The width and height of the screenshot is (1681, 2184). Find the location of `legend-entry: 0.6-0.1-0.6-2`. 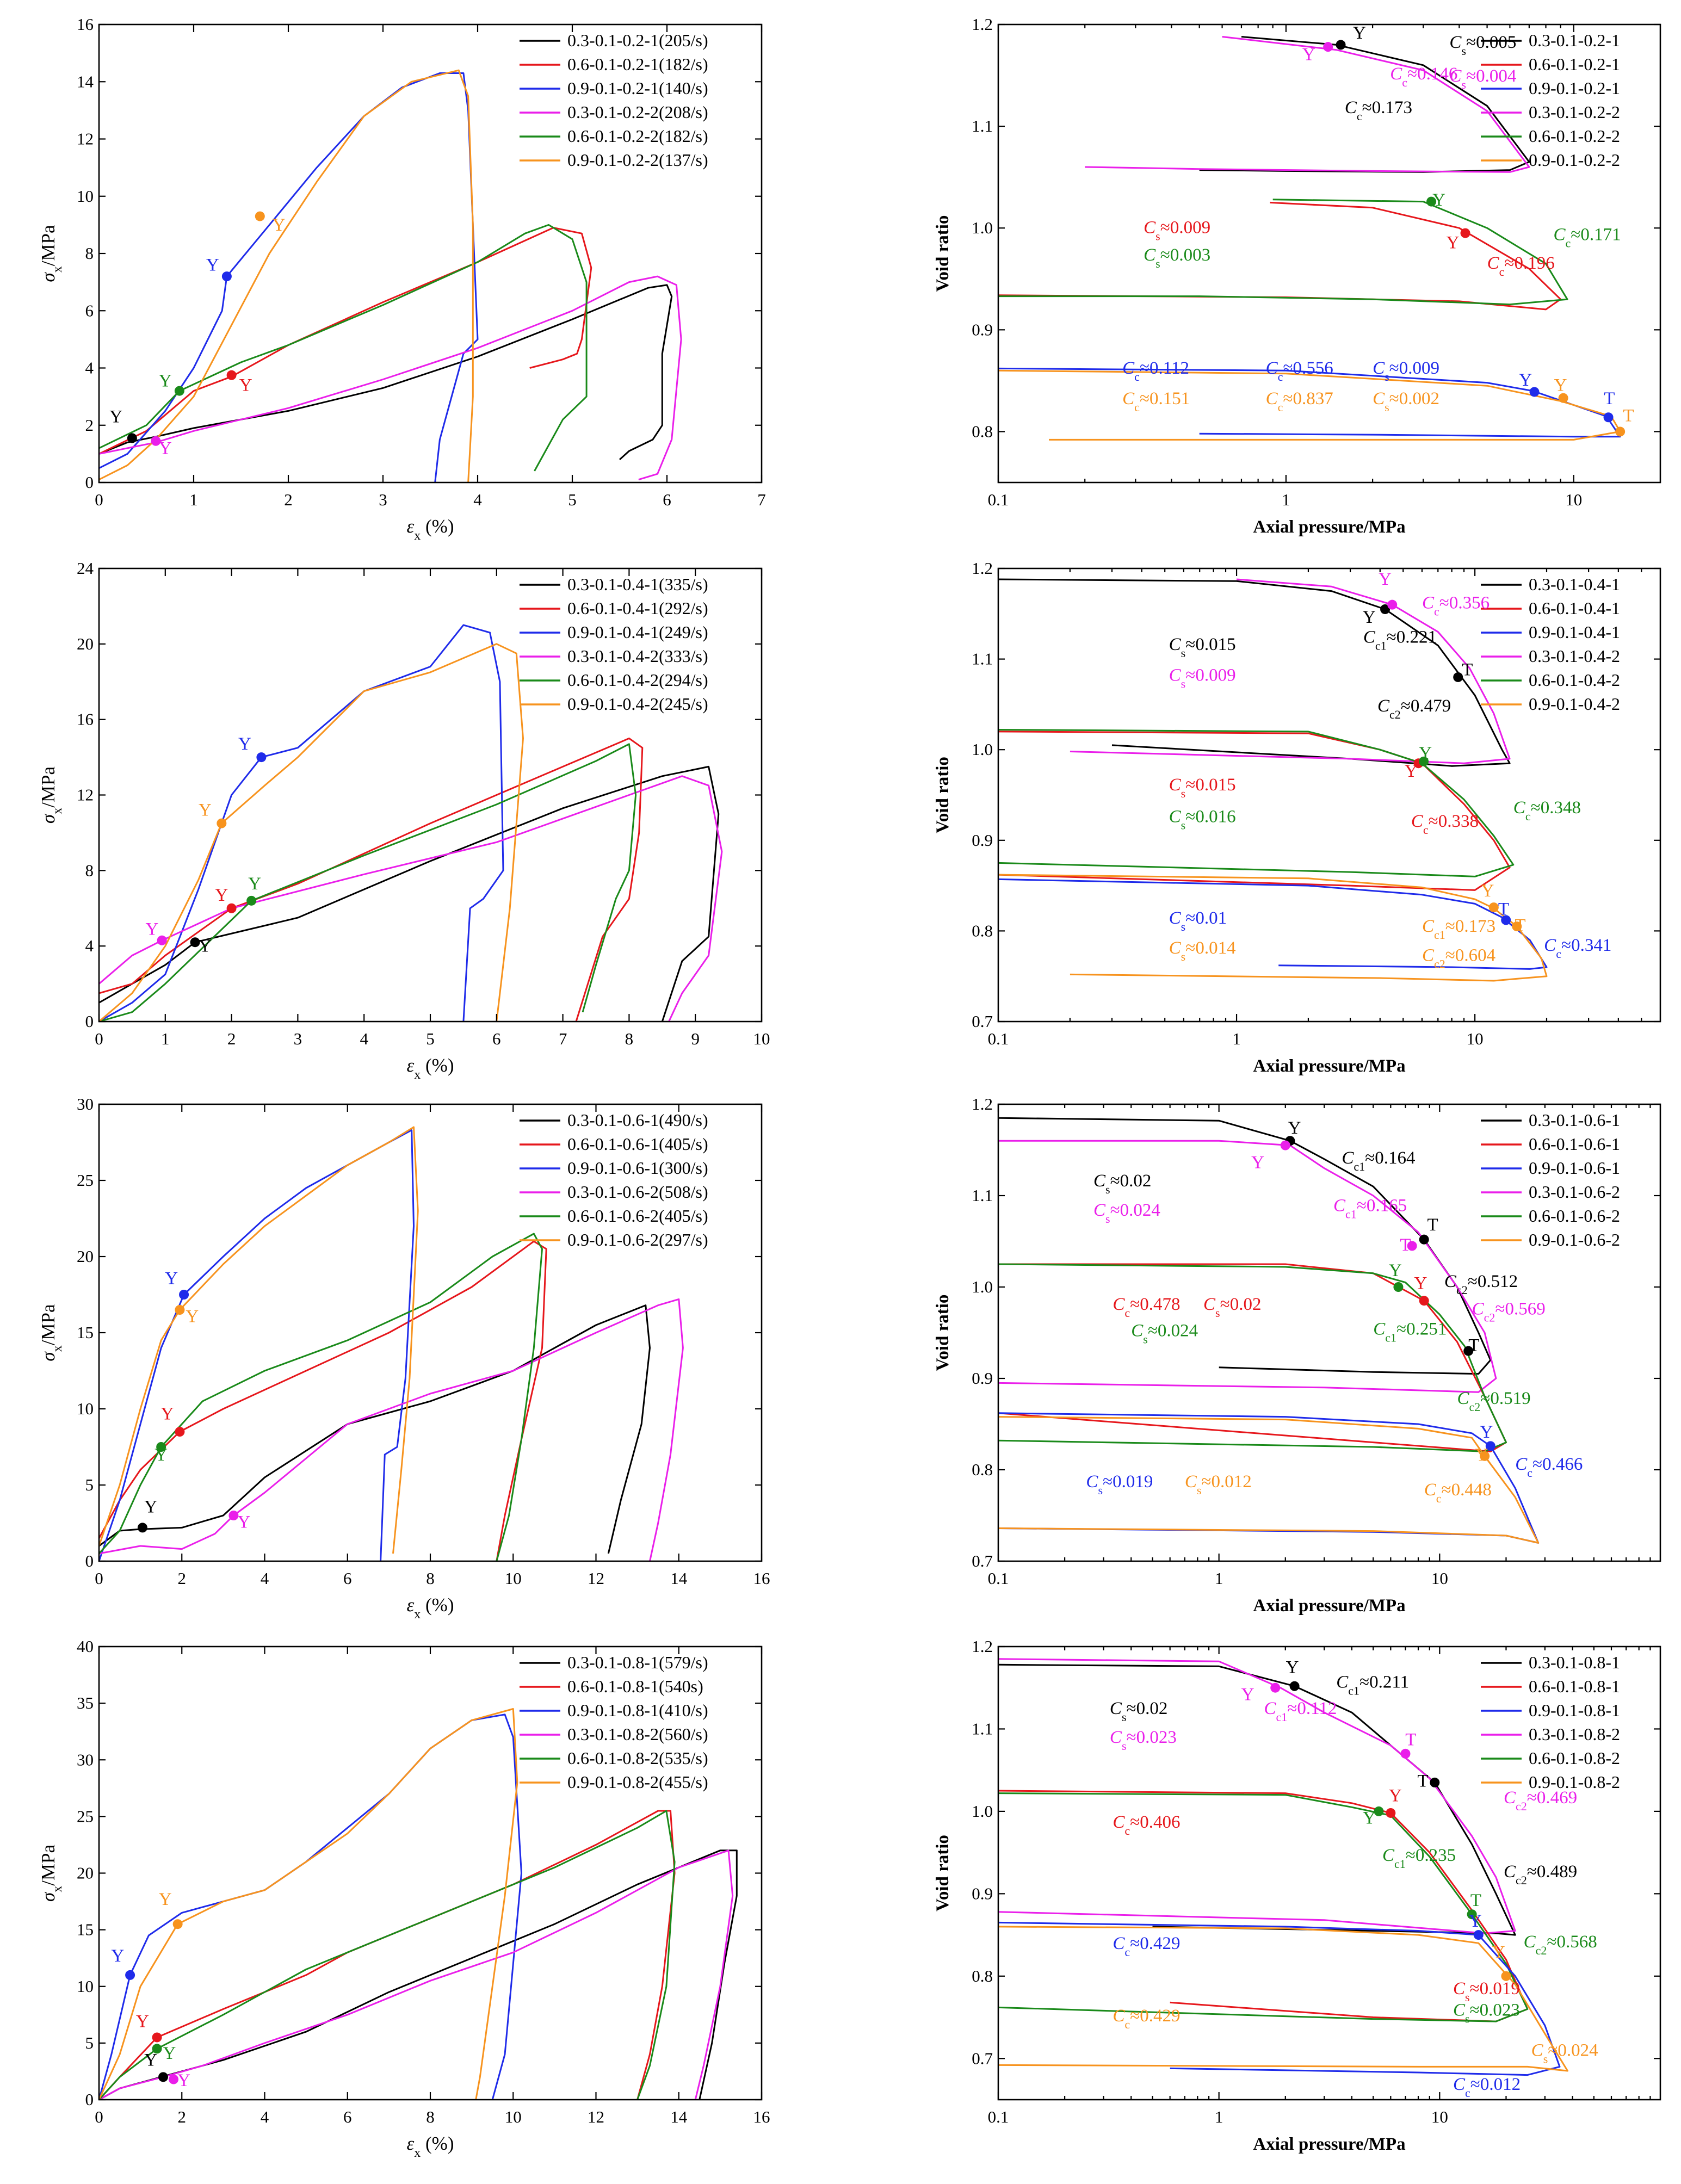

legend-entry: 0.6-0.1-0.6-2 is located at coordinates (1574, 1216).